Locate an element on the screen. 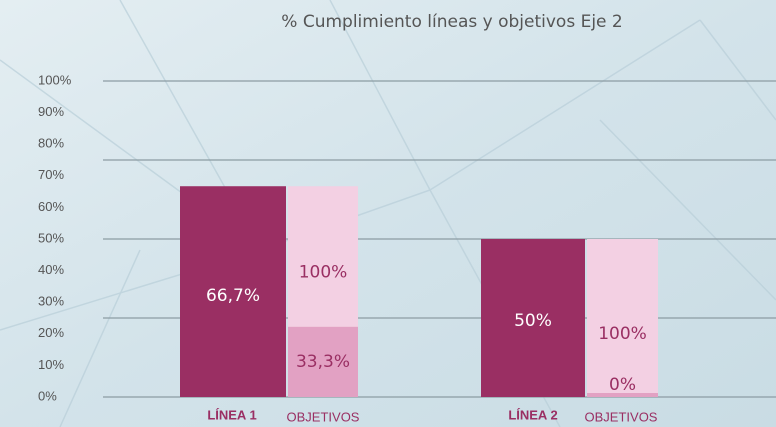 This screenshot has width=776, height=427. y-tick-label: 90% is located at coordinates (51, 111).